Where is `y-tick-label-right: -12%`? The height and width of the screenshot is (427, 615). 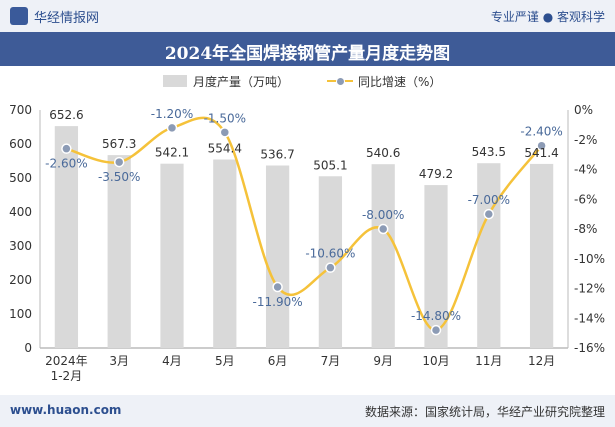 y-tick-label-right: -12% is located at coordinates (589, 289).